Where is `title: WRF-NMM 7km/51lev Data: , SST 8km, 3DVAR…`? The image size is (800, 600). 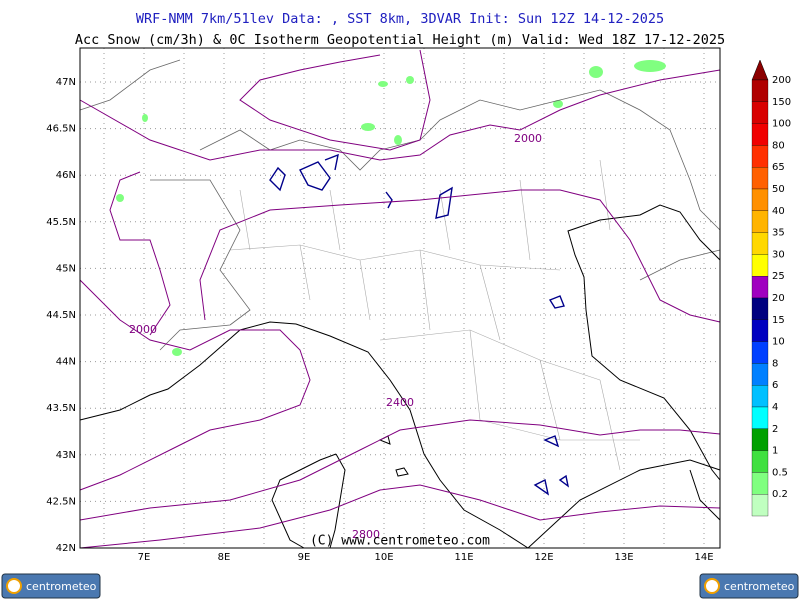 title: WRF-NMM 7km/51lev Data: , SST 8km, 3DVAR… is located at coordinates (400, 19).